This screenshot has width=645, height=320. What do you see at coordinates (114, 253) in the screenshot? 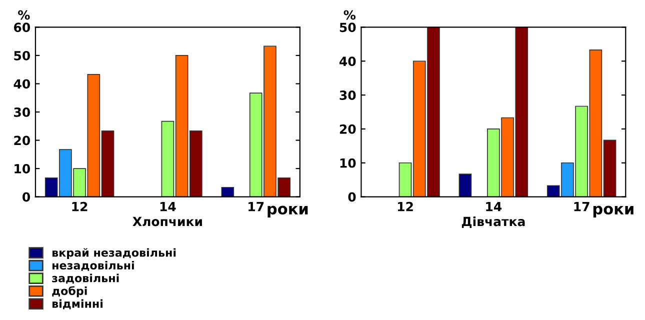
I see `legend-label: вкрай незадовільні` at bounding box center [114, 253].